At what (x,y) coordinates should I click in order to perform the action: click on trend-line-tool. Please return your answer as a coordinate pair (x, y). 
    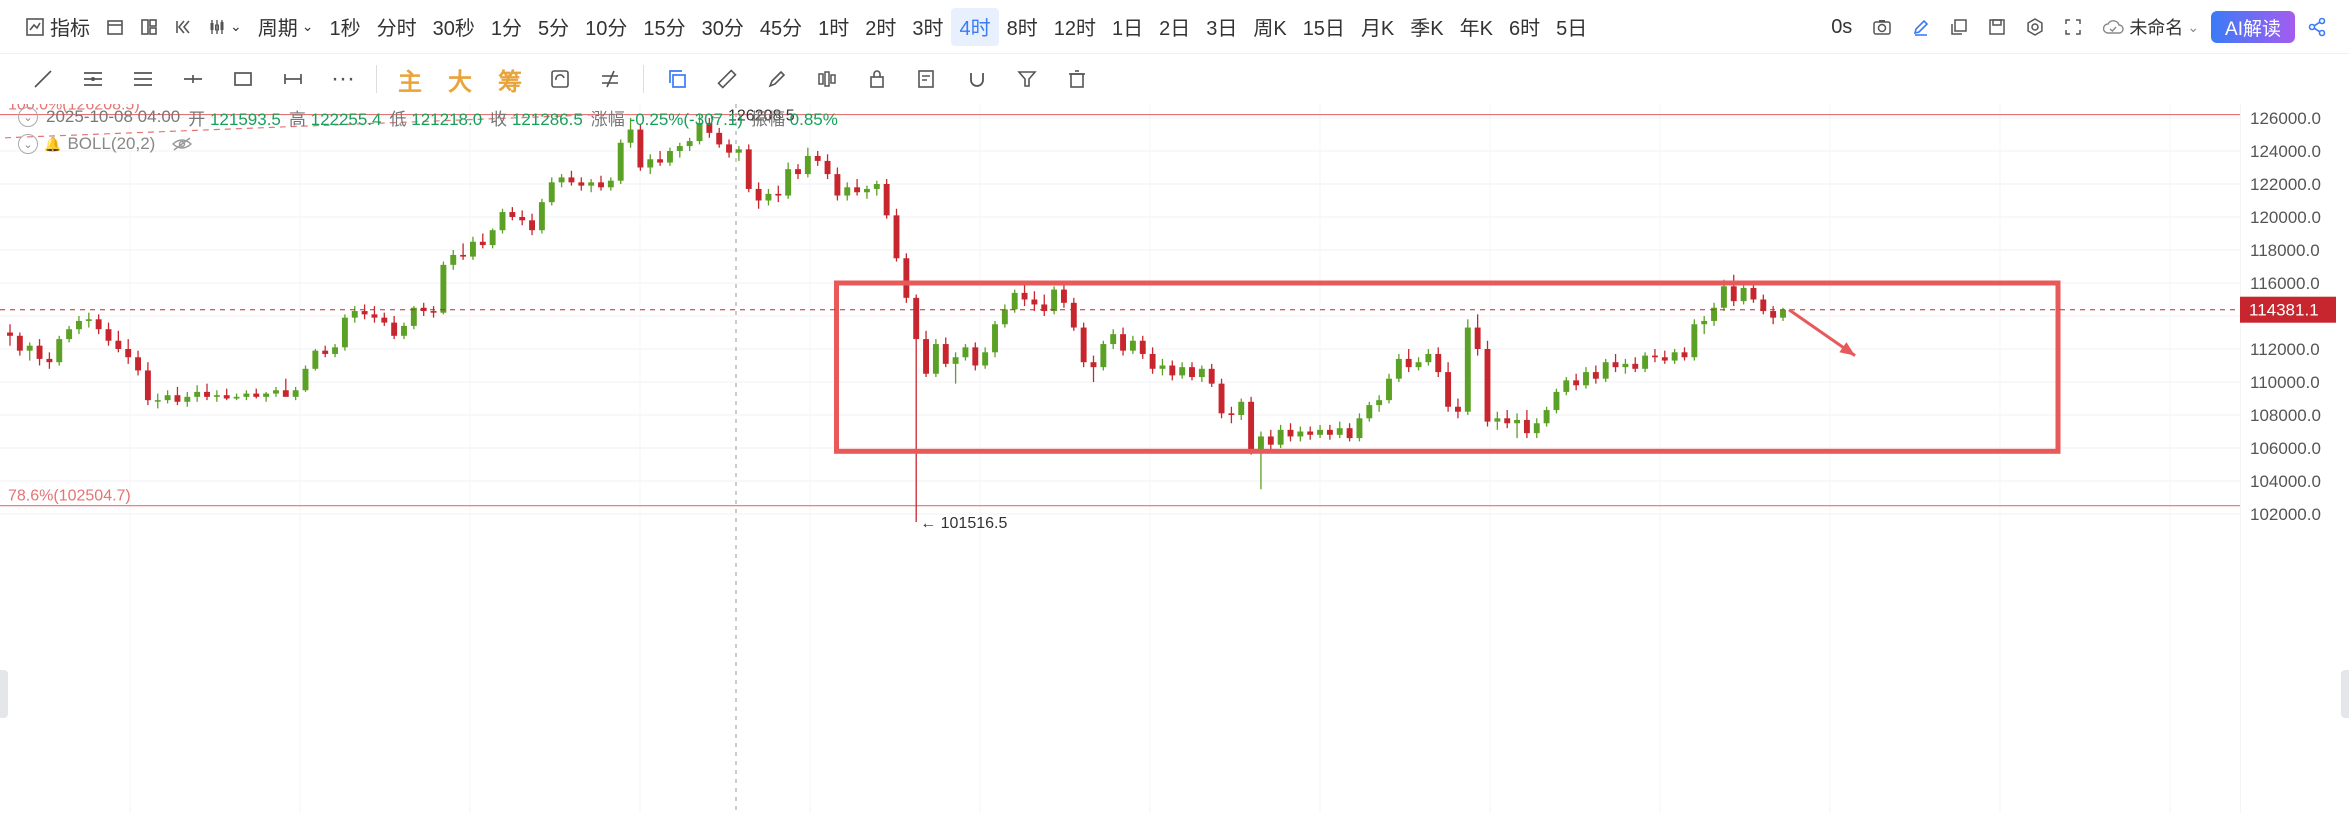
    Looking at the image, I should click on (43, 79).